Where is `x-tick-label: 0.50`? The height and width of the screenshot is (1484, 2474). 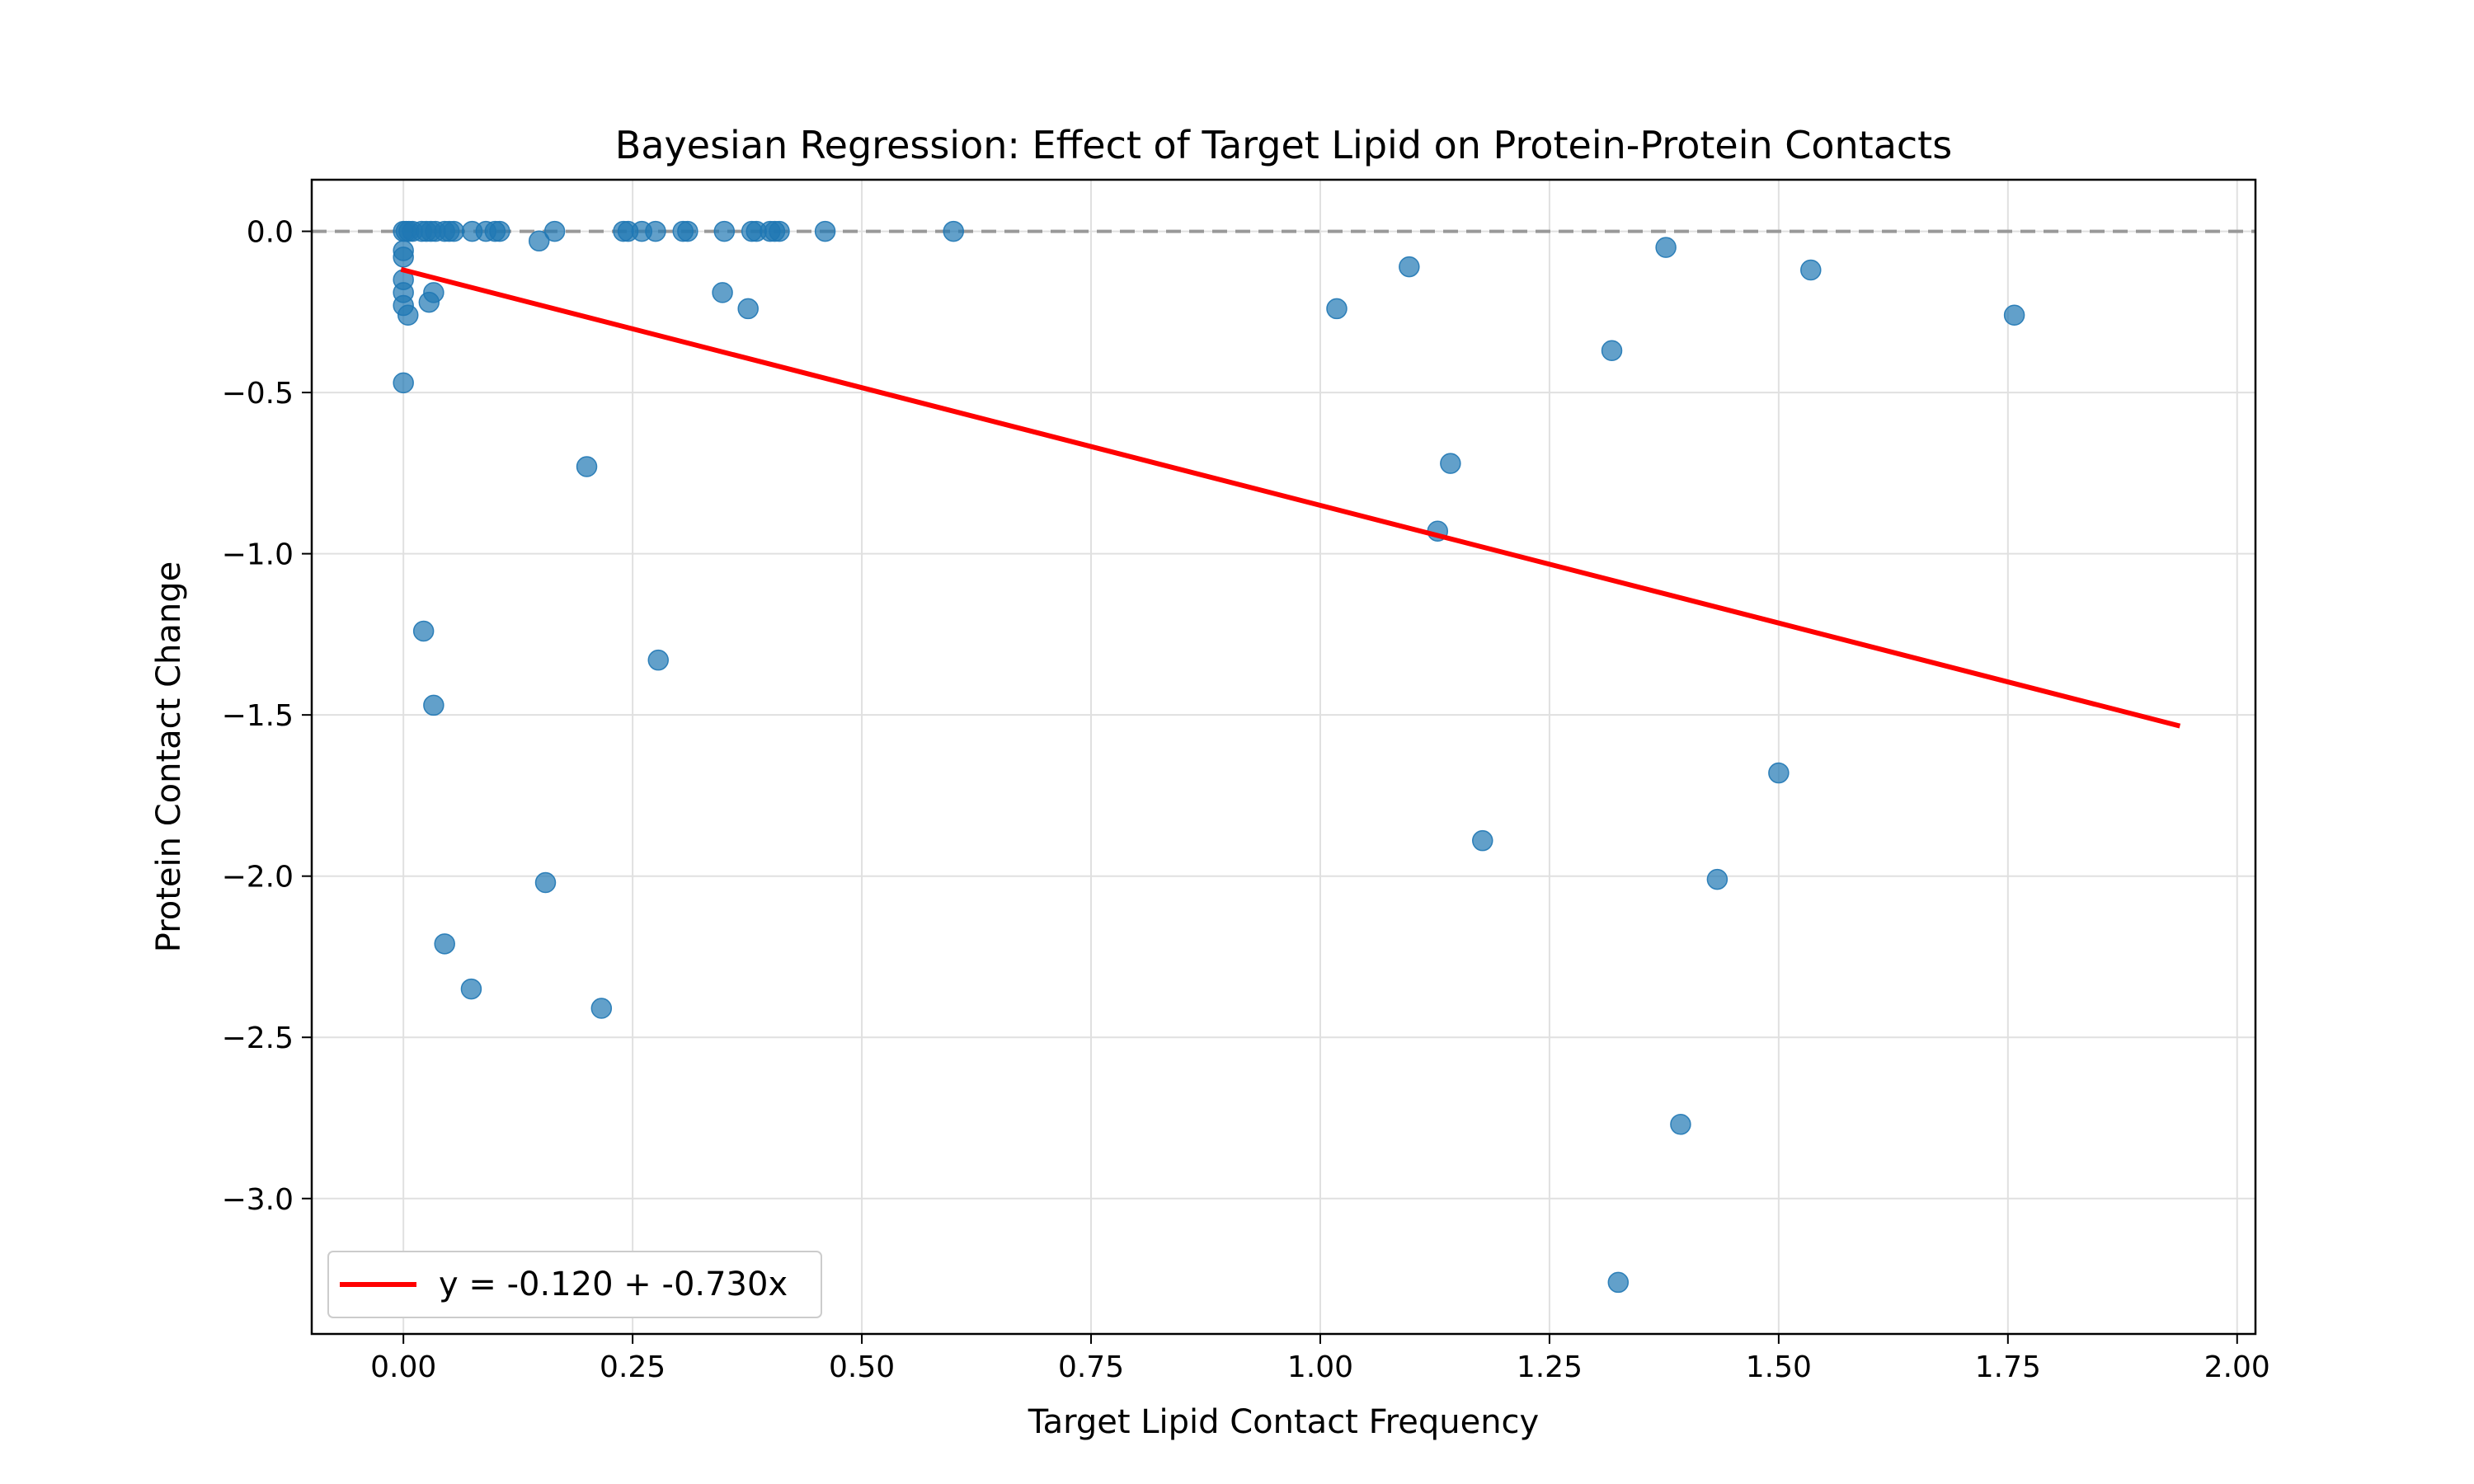
x-tick-label: 0.50 is located at coordinates (862, 1367).